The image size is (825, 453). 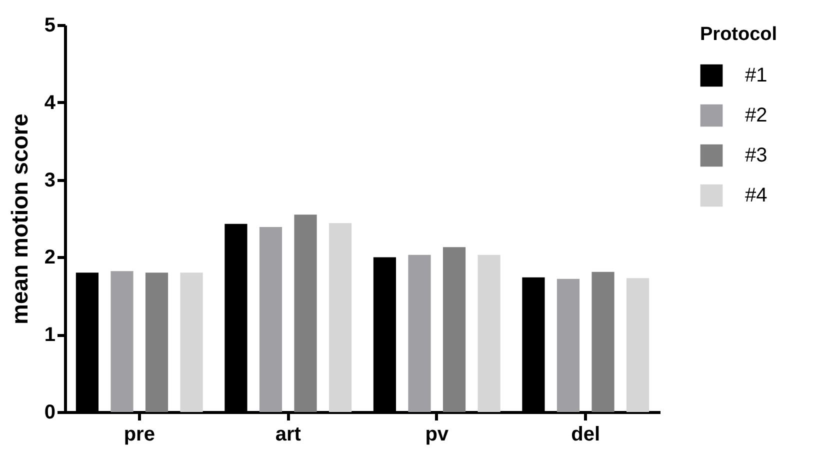 I want to click on x-tick-label: pre, so click(x=139, y=435).